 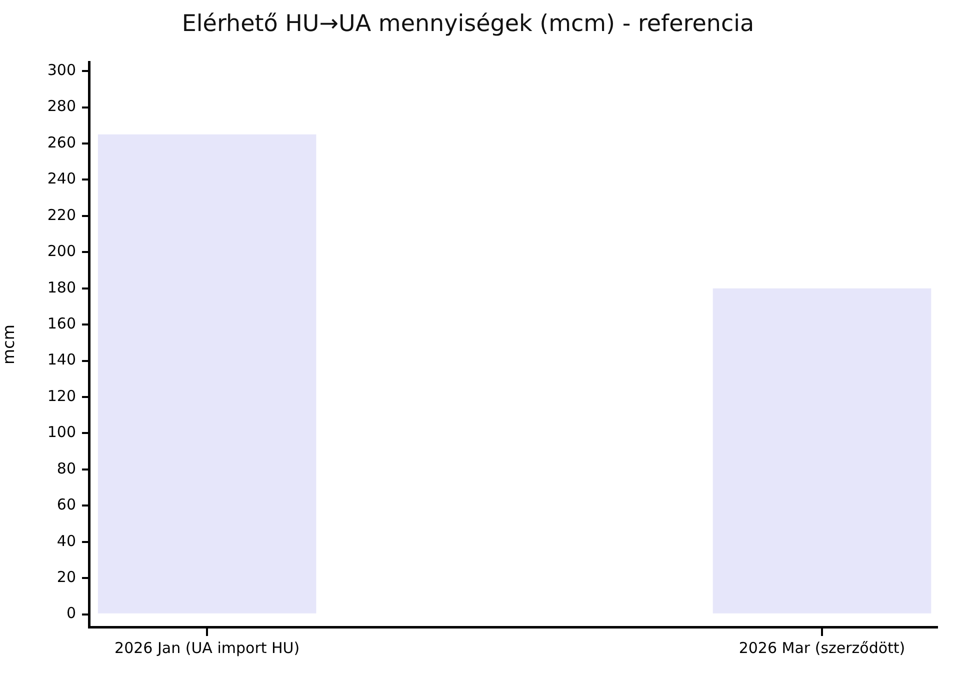 What do you see at coordinates (71, 613) in the screenshot?
I see `y-tick-label: 0` at bounding box center [71, 613].